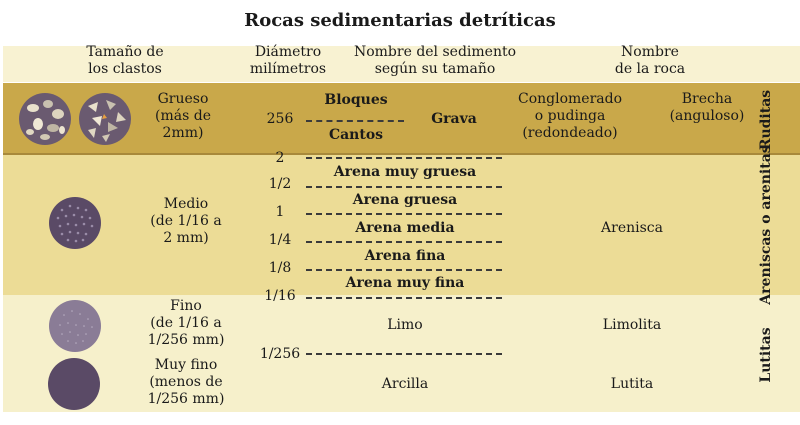 This screenshot has width=800, height=425. Describe the element at coordinates (766, 355) in the screenshot. I see `group-label-lutitas: Lutitas` at that location.